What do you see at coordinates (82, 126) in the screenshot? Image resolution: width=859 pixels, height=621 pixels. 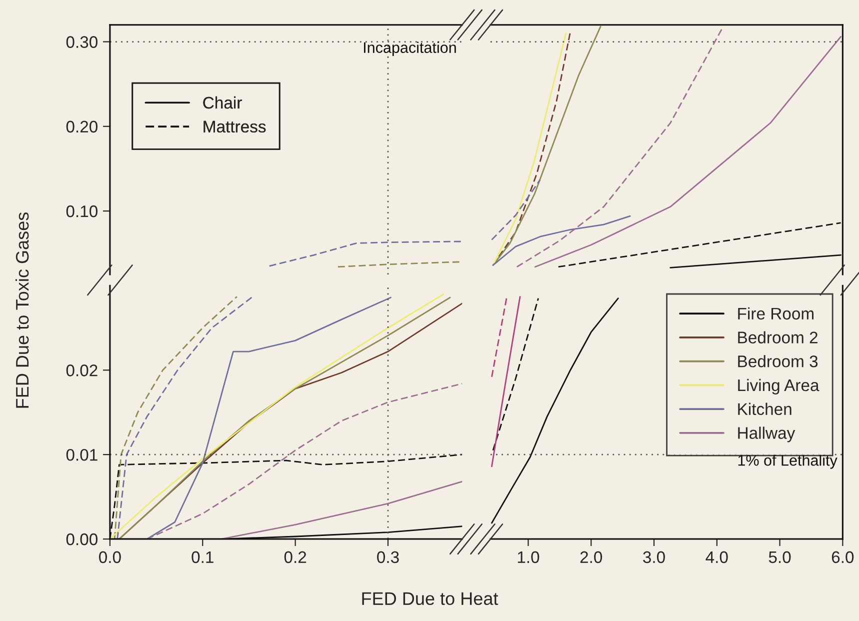 I see `y-tick-label: 0.20` at bounding box center [82, 126].